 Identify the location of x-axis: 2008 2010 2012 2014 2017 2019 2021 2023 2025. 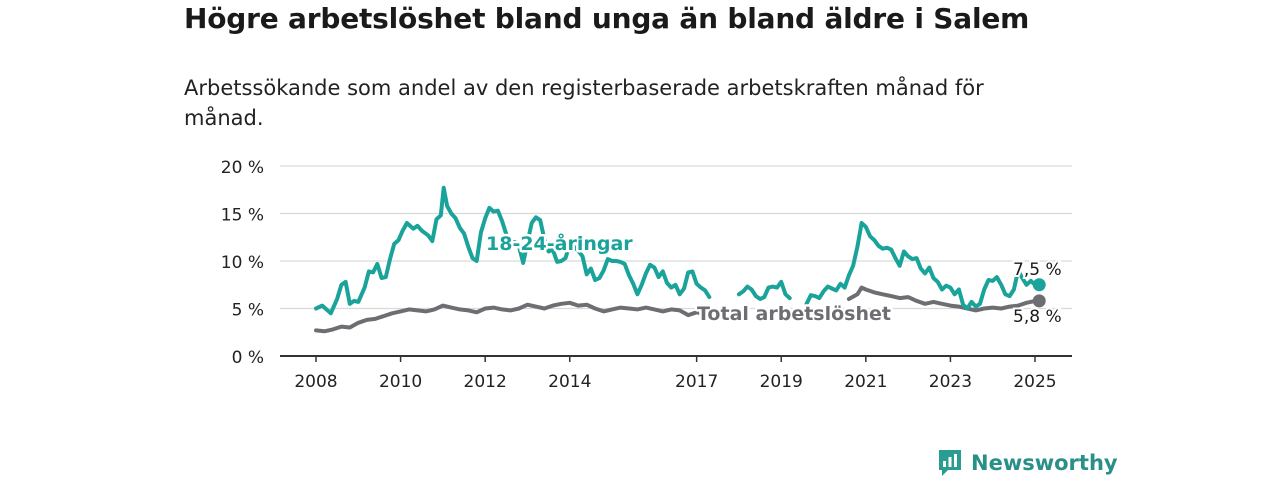
(676, 373).